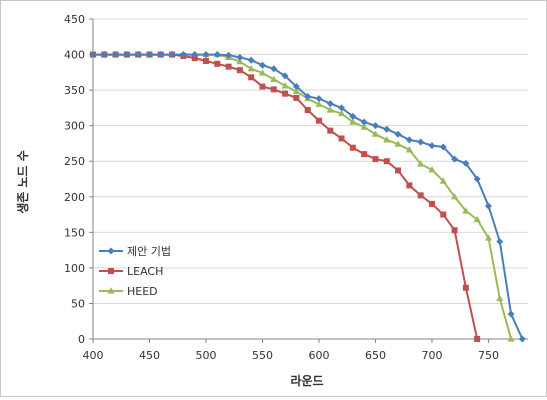 Image resolution: width=547 pixels, height=400 pixels. Describe the element at coordinates (74, 90) in the screenshot. I see `y-tick-label: 350` at that location.